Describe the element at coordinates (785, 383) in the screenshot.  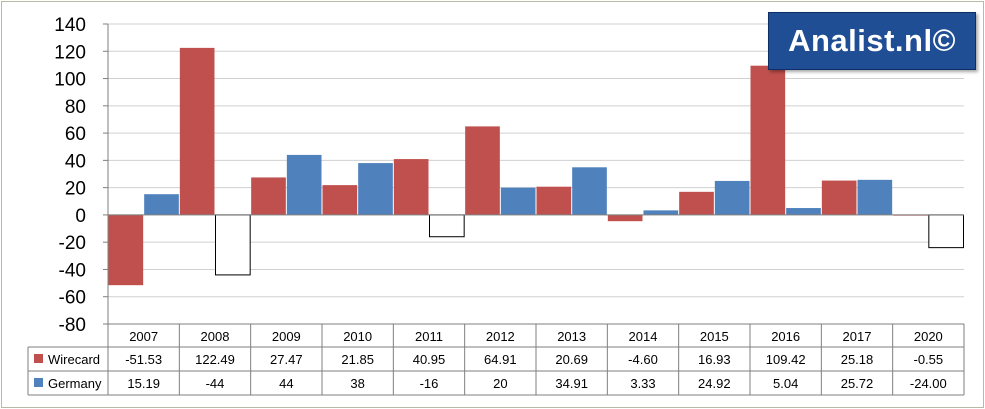
I see `data-table-cell: 5.04` at that location.